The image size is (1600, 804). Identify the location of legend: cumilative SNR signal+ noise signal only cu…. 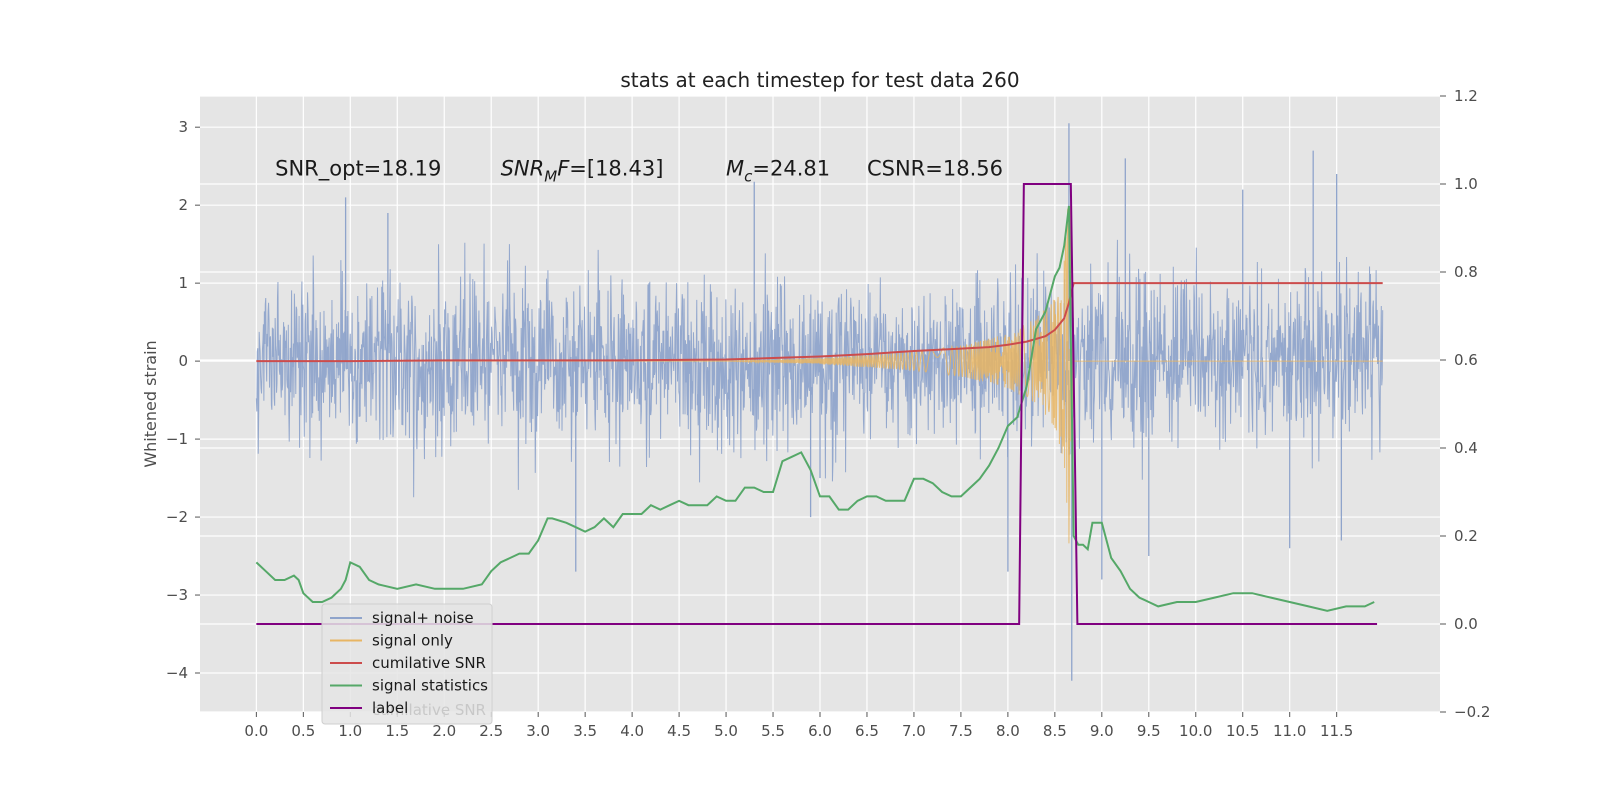
(407, 664).